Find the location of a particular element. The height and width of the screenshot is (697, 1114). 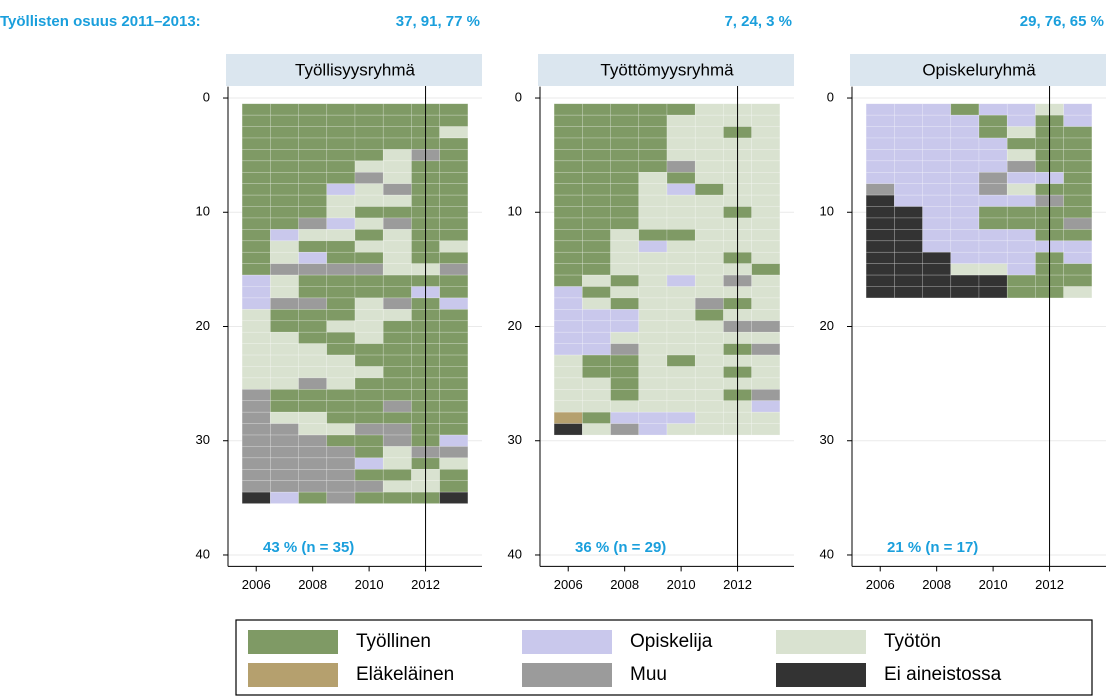

legend-swatch is located at coordinates (567, 675).